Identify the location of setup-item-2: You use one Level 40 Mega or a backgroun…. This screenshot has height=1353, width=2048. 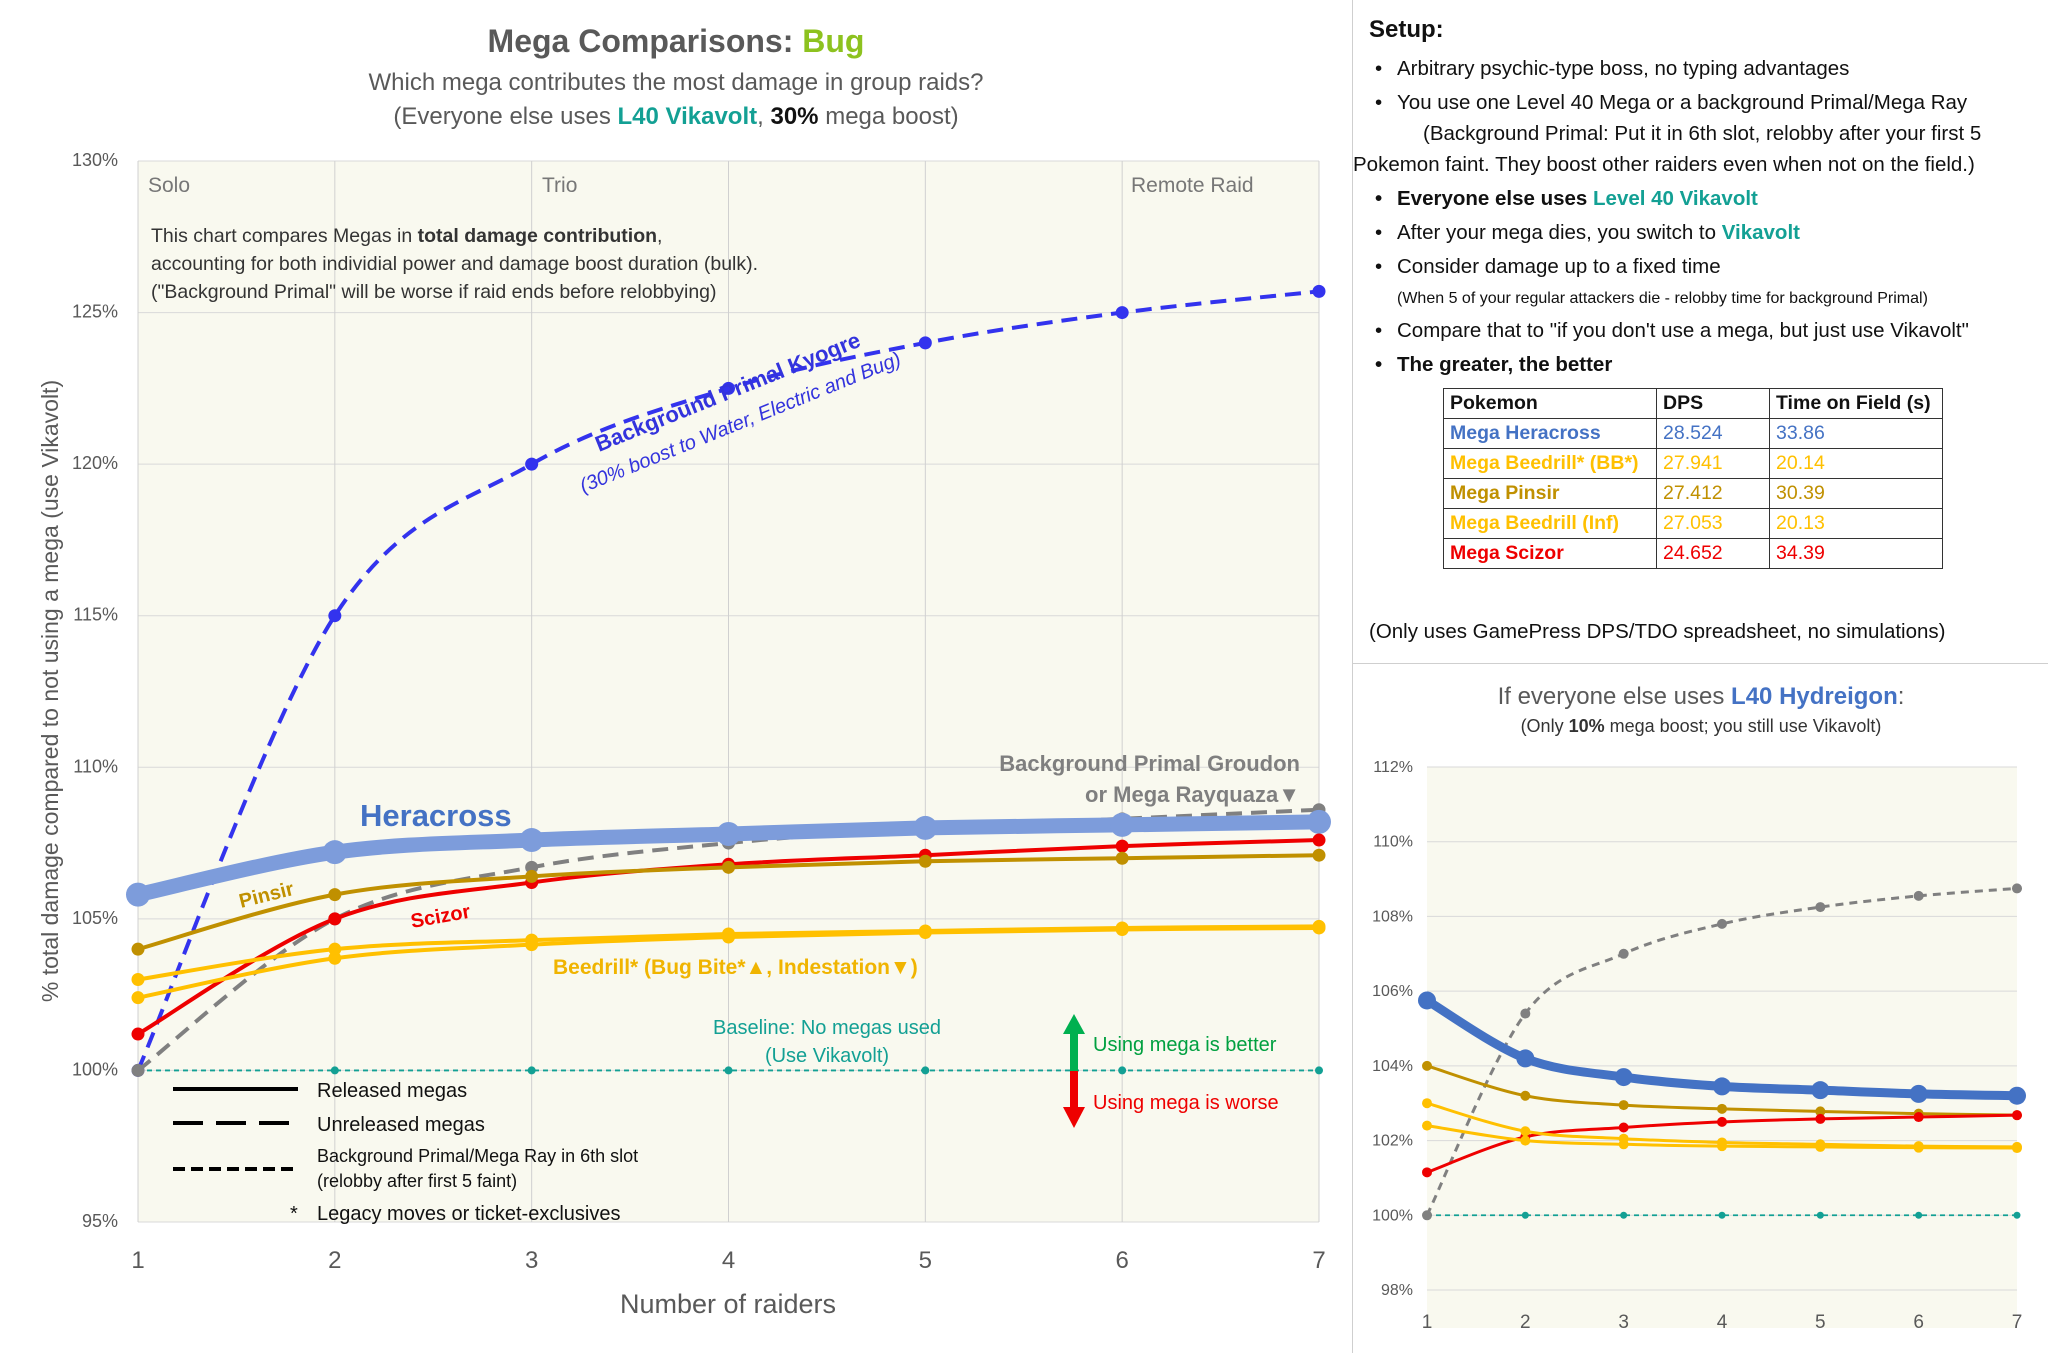
(1704, 117).